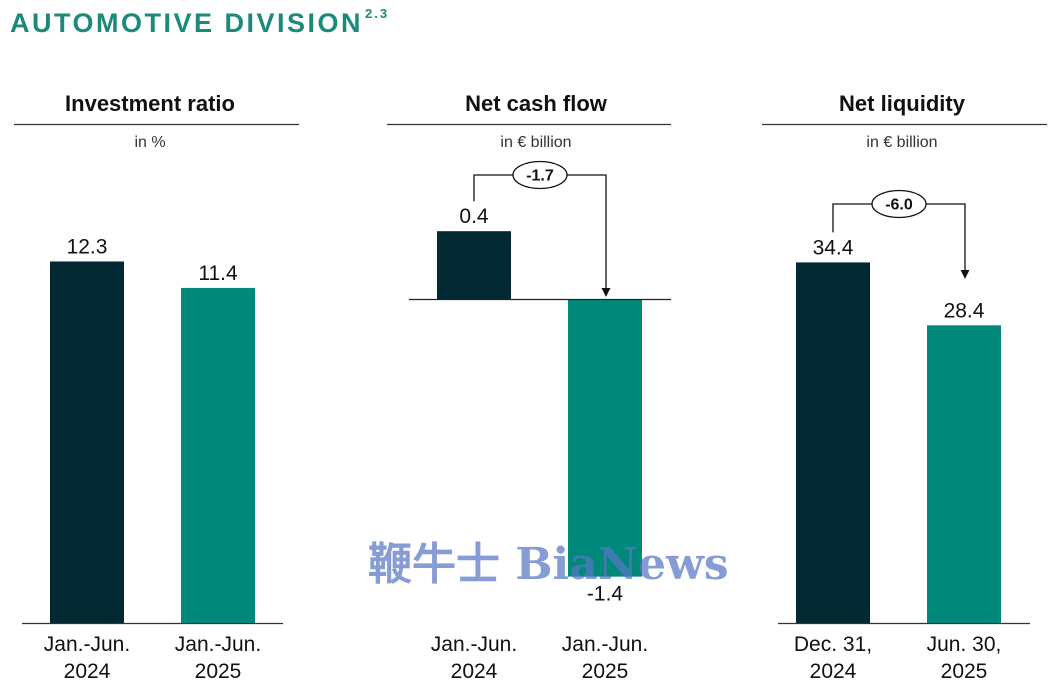 This screenshot has width=1055, height=695. What do you see at coordinates (474, 671) in the screenshot?
I see `net-cash-flow-category-line2-1: 2024` at bounding box center [474, 671].